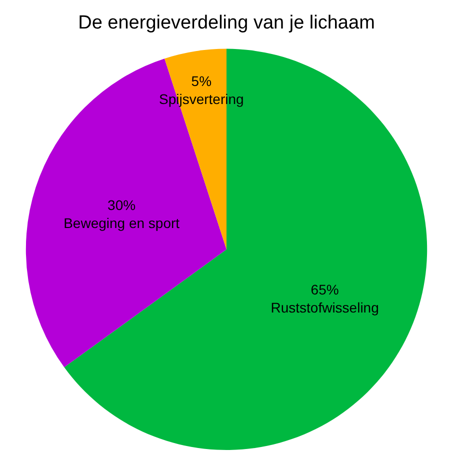 This screenshot has height=460, width=453. Describe the element at coordinates (201, 80) in the screenshot. I see `data-label: 5%` at that location.